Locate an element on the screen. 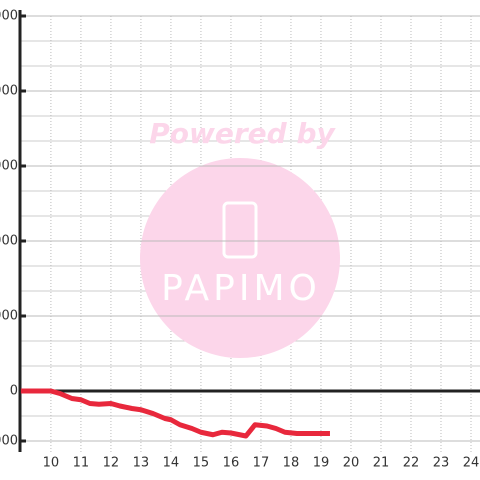 This screenshot has width=480, height=480. x-tick-label: 22 is located at coordinates (411, 463).